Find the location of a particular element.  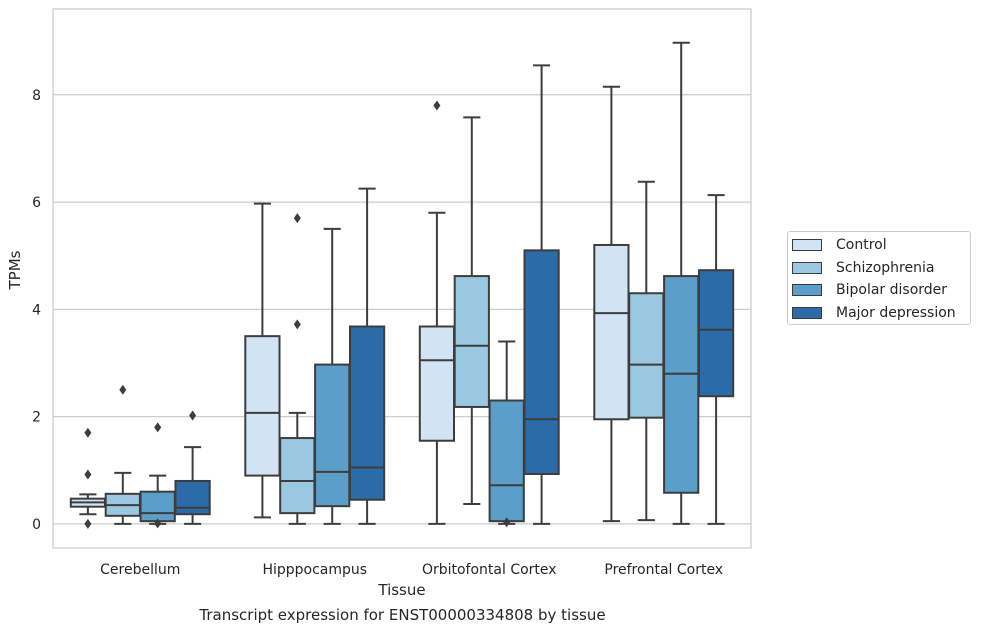

y-tick-label: 4 is located at coordinates (36, 310).